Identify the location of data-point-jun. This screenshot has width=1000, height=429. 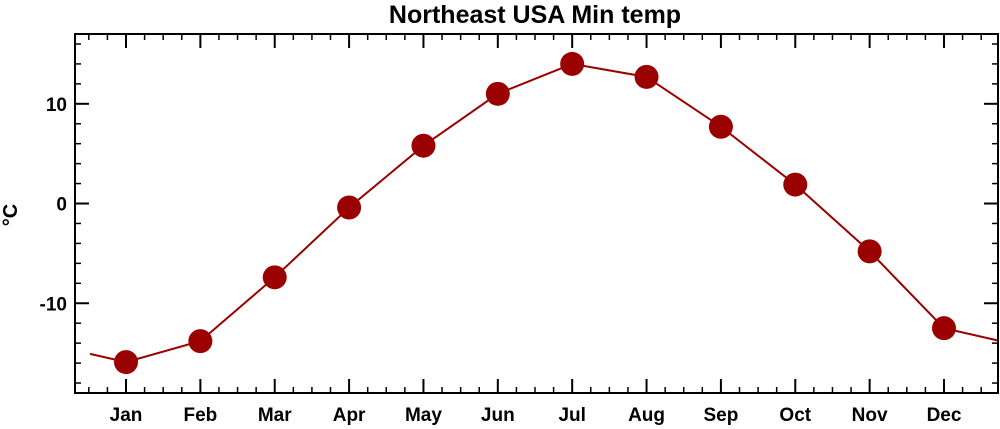
(497, 93).